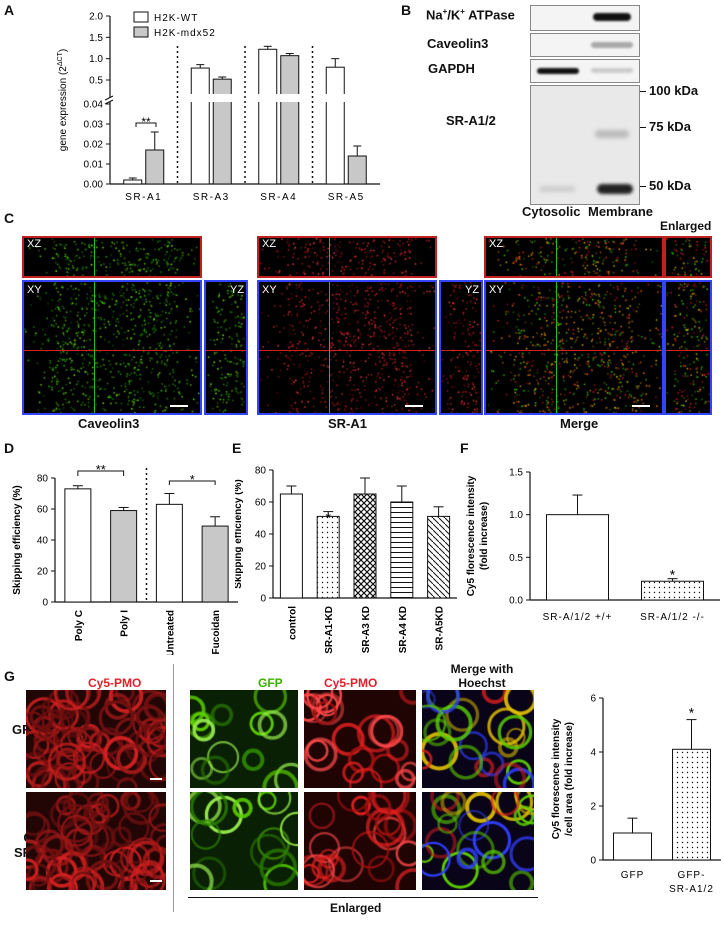 The height and width of the screenshot is (926, 724). What do you see at coordinates (216, 632) in the screenshot?
I see `chartD-category-label: Fucoidan` at bounding box center [216, 632].